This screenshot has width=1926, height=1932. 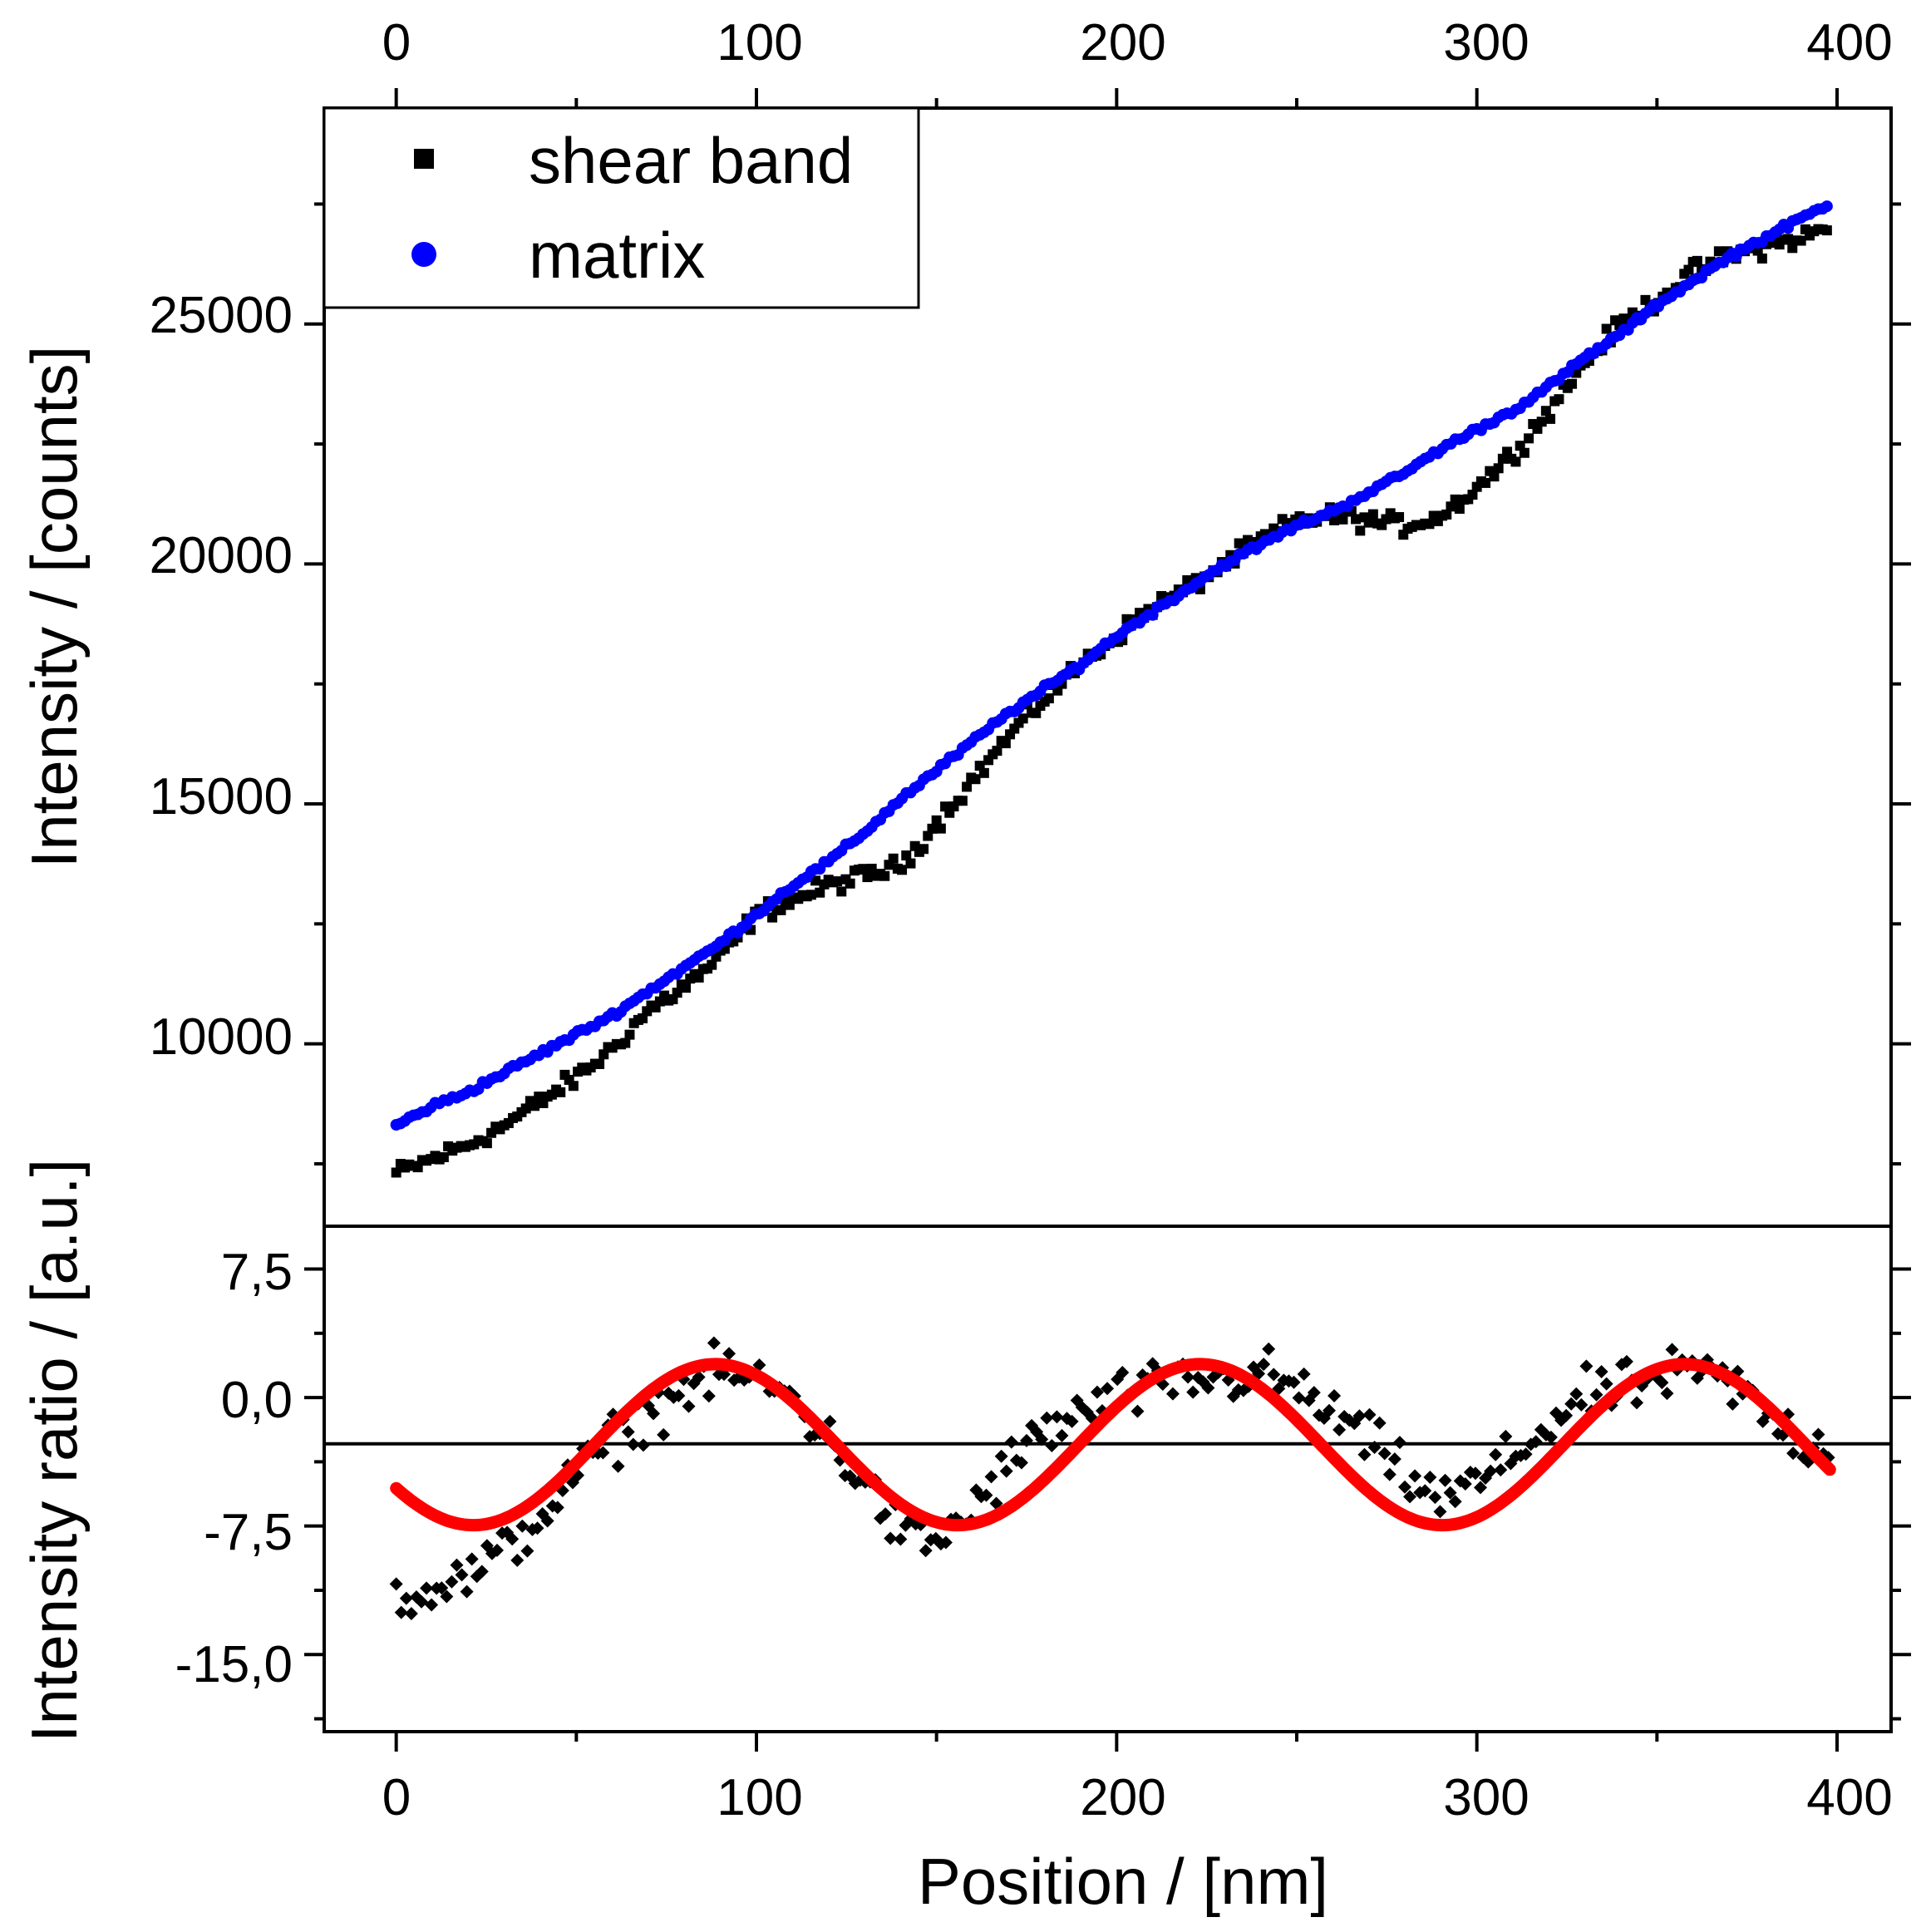 I want to click on top-x-tick-label: 300, so click(x=1486, y=42).